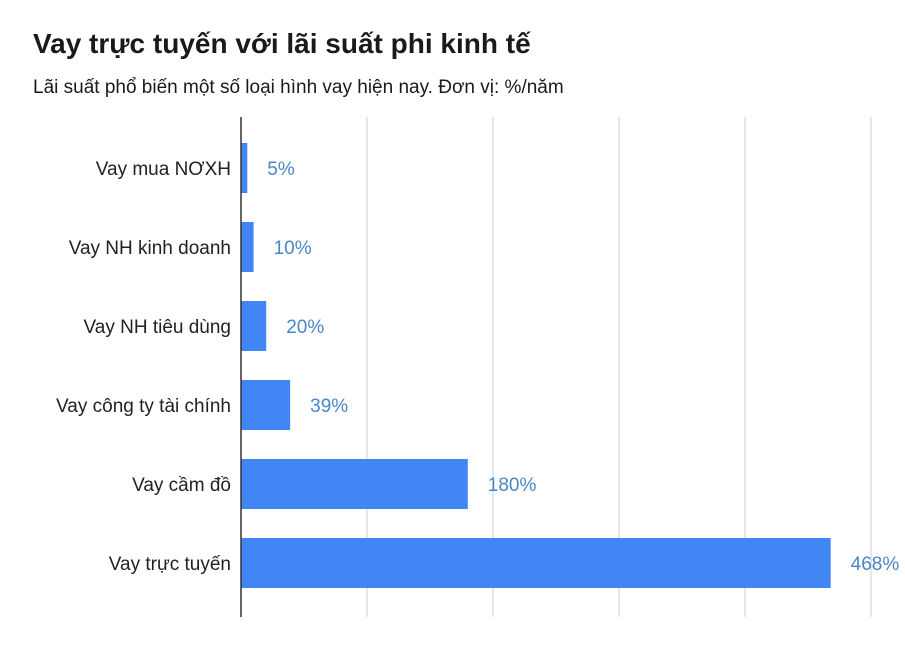  Describe the element at coordinates (143, 406) in the screenshot. I see `category-label-4: Vay công ty tài chính` at that location.